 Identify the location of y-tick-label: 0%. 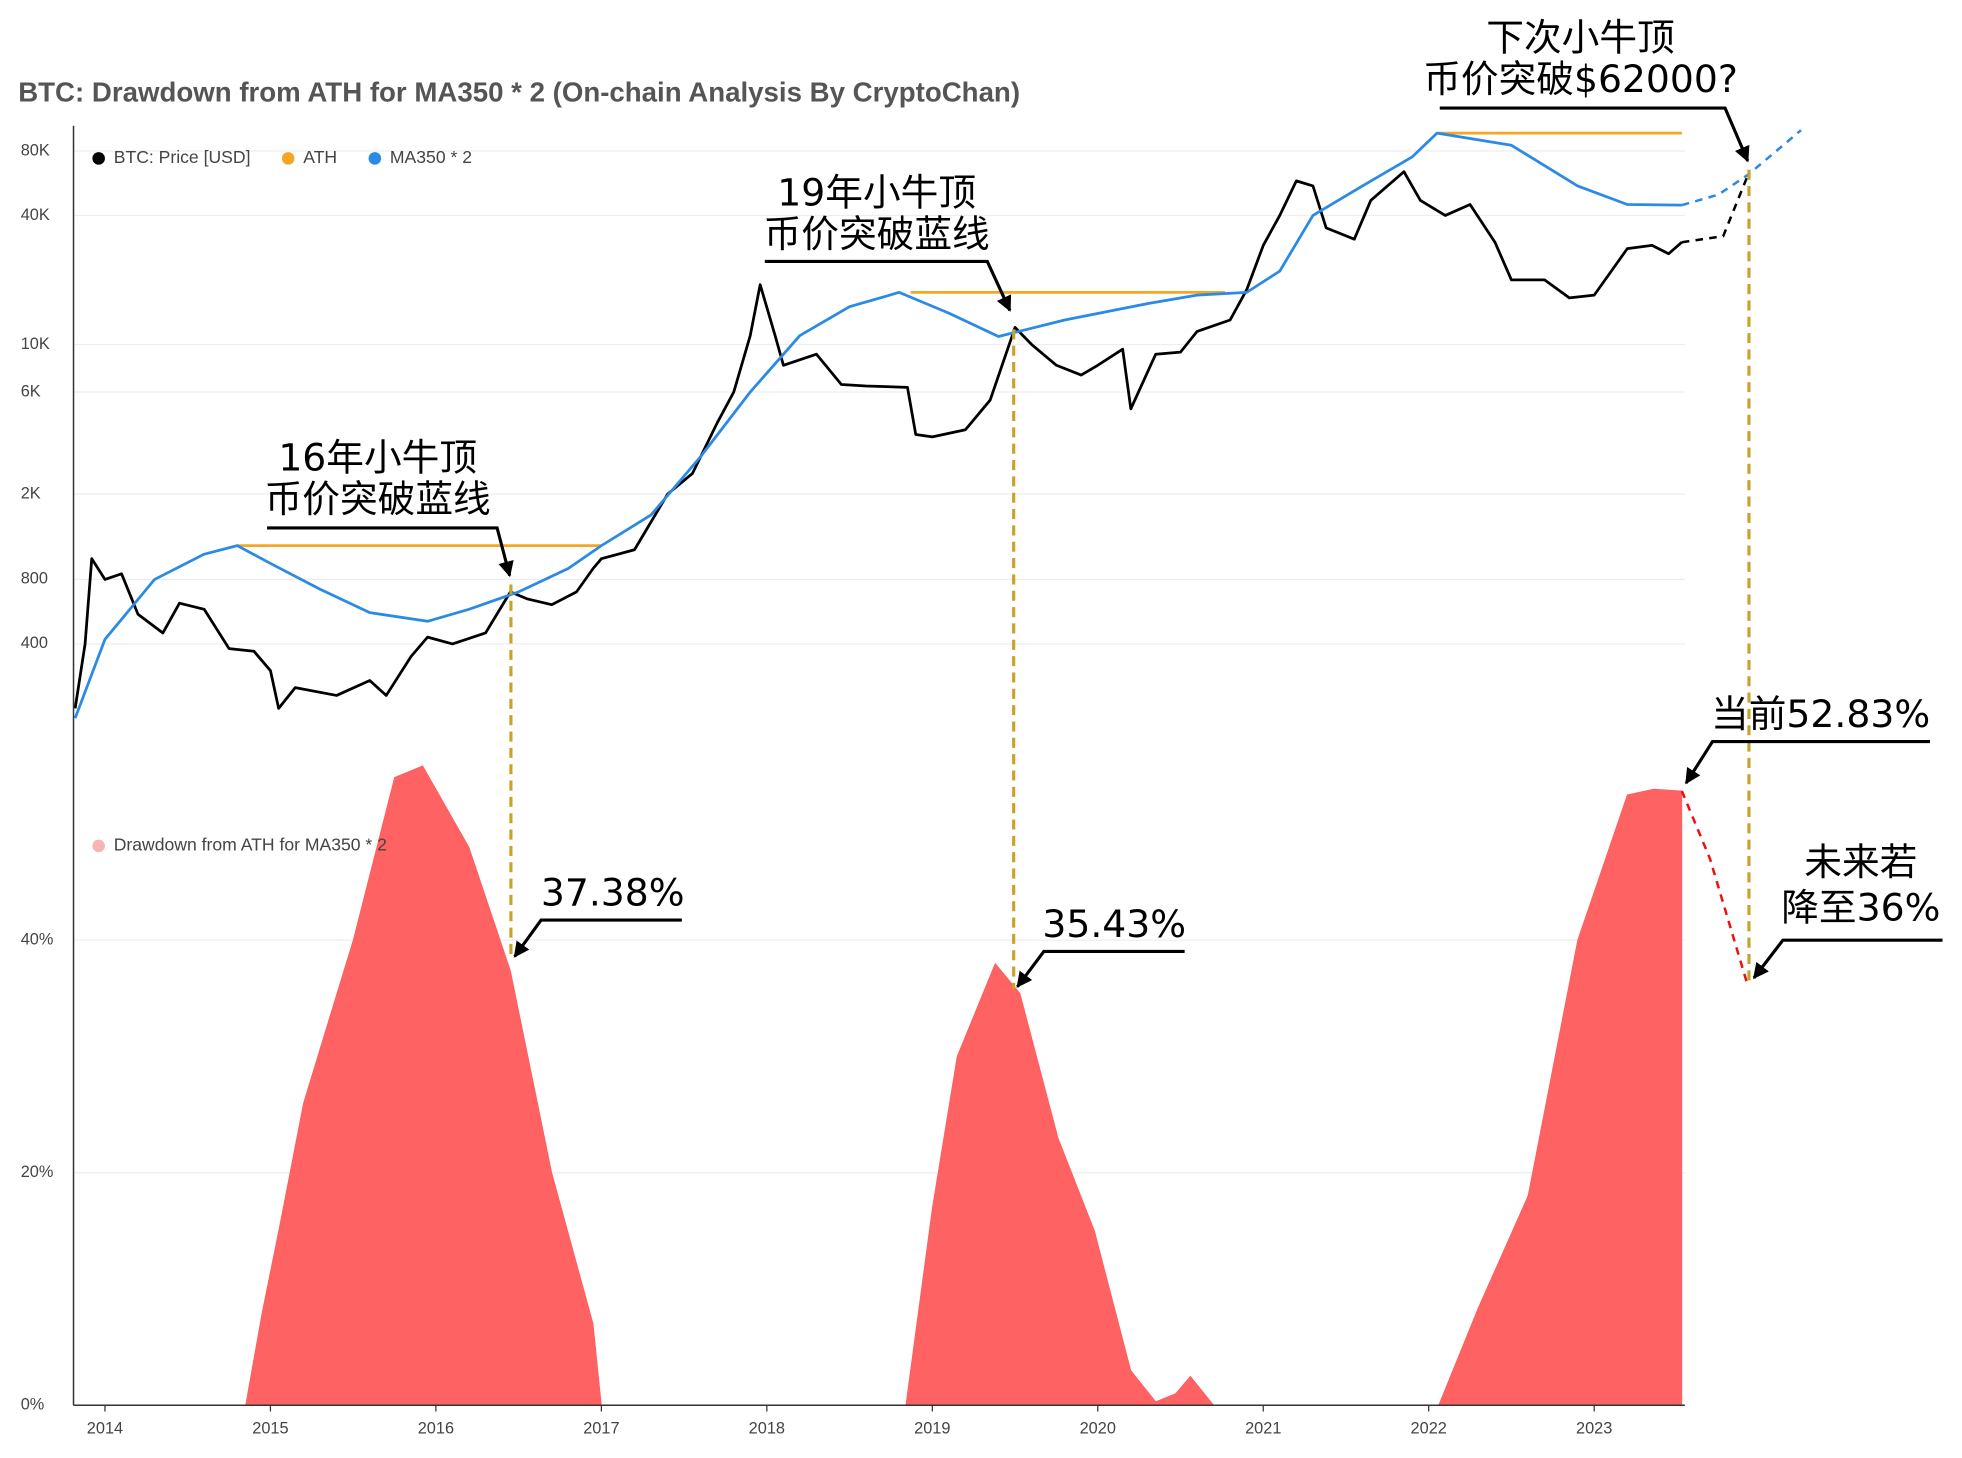
(33, 1405).